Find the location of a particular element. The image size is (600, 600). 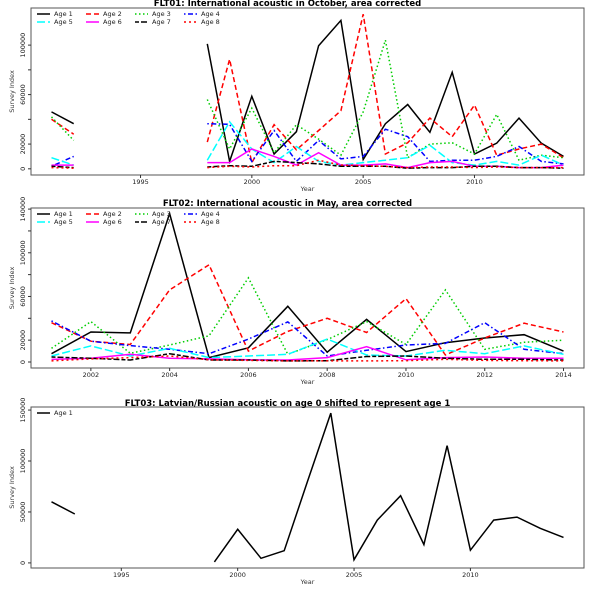

x-tick-label: 2008 is located at coordinates (327, 375).